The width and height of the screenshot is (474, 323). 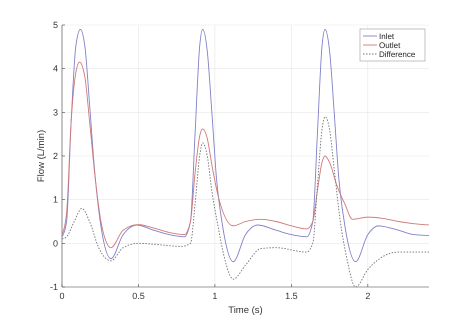 What do you see at coordinates (397, 54) in the screenshot?
I see `legend-label: Difference` at bounding box center [397, 54].